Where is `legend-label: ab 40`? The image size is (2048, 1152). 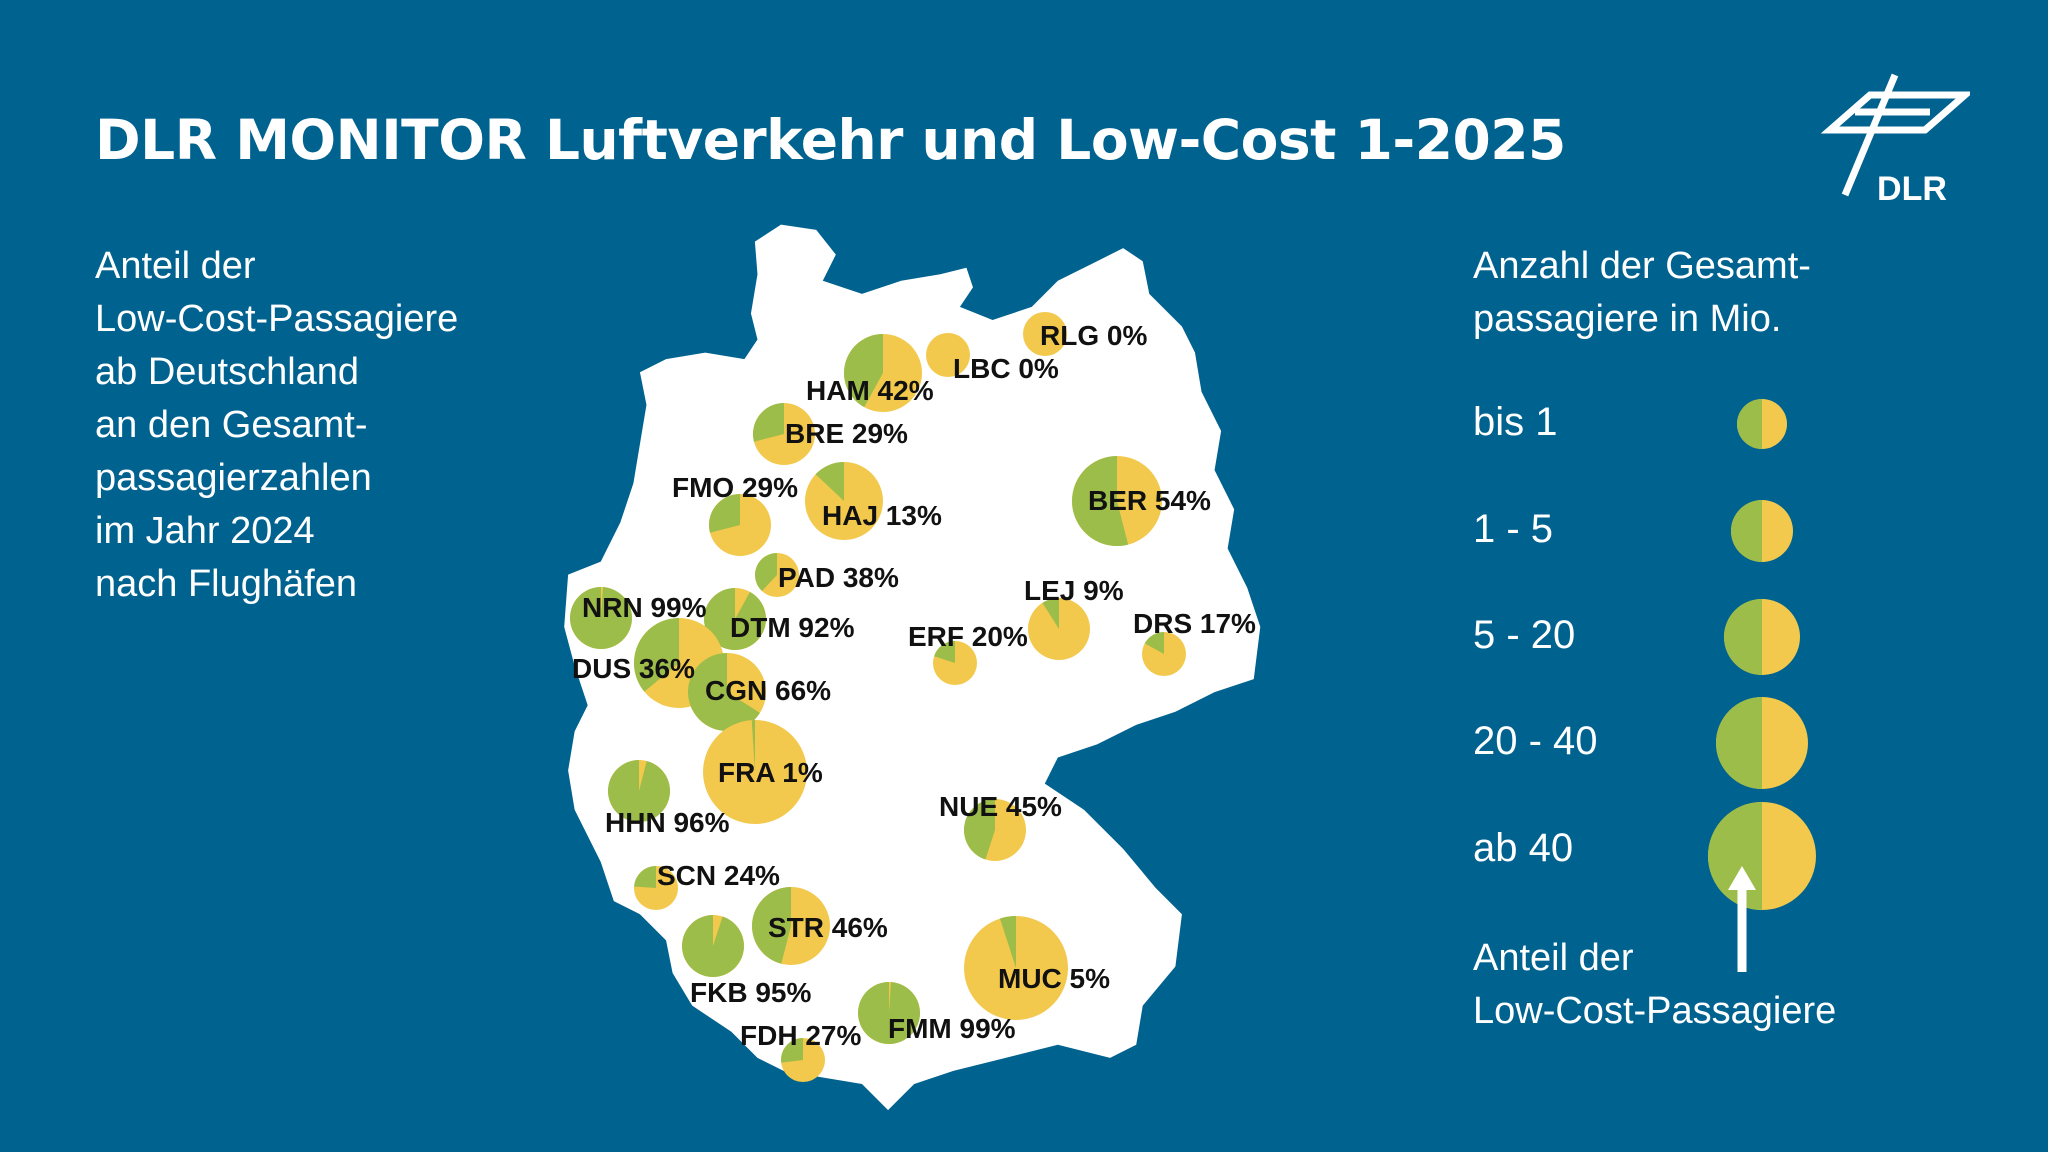
legend-label: ab 40 is located at coordinates (1523, 848).